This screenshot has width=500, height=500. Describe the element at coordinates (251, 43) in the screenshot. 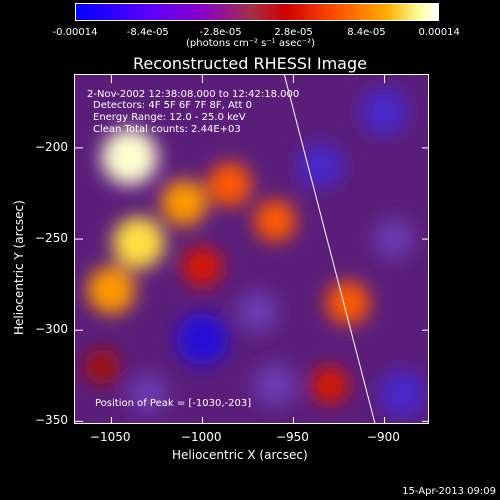

I see `colorbar-unit: (photons cm⁻² s⁻¹ asec⁻²)` at that location.